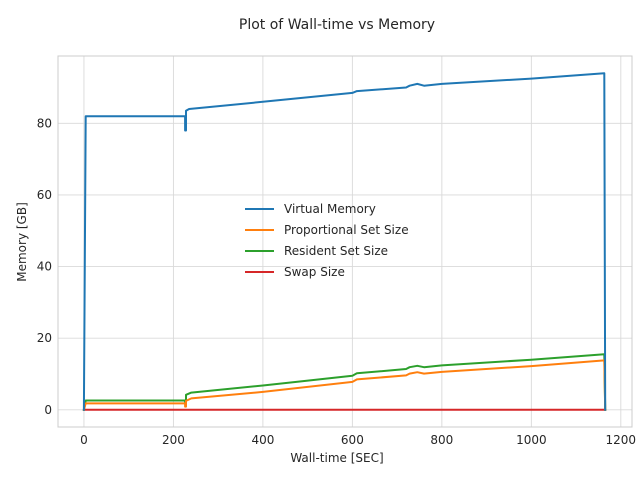  I want to click on x-tick-label: 1000, so click(531, 440).